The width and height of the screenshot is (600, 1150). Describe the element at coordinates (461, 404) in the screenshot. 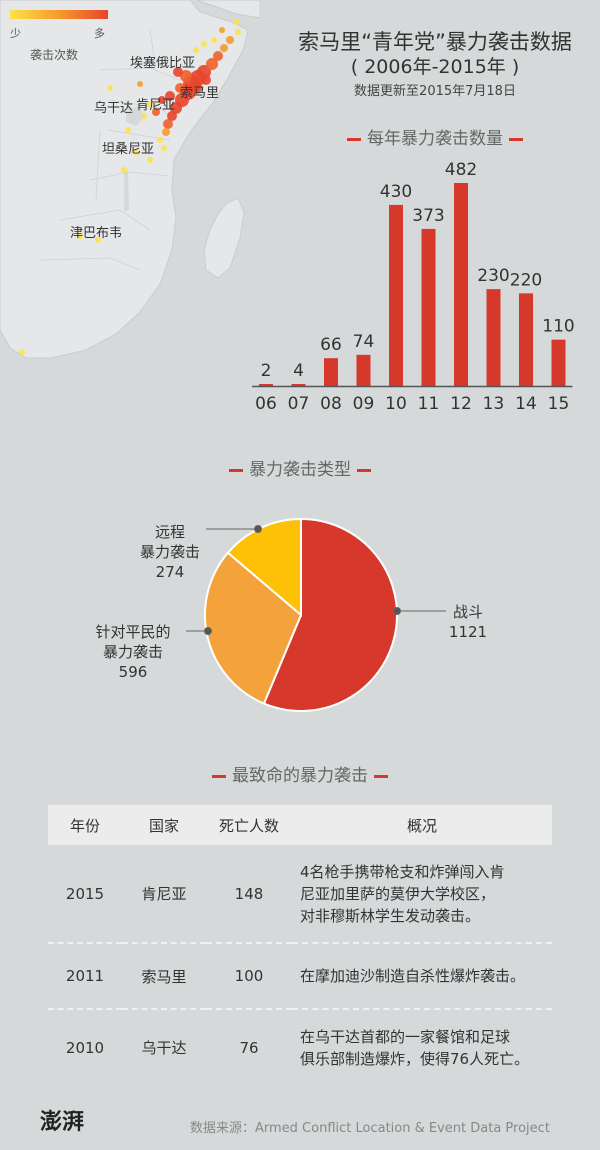

I see `x-tick-label: 12` at that location.